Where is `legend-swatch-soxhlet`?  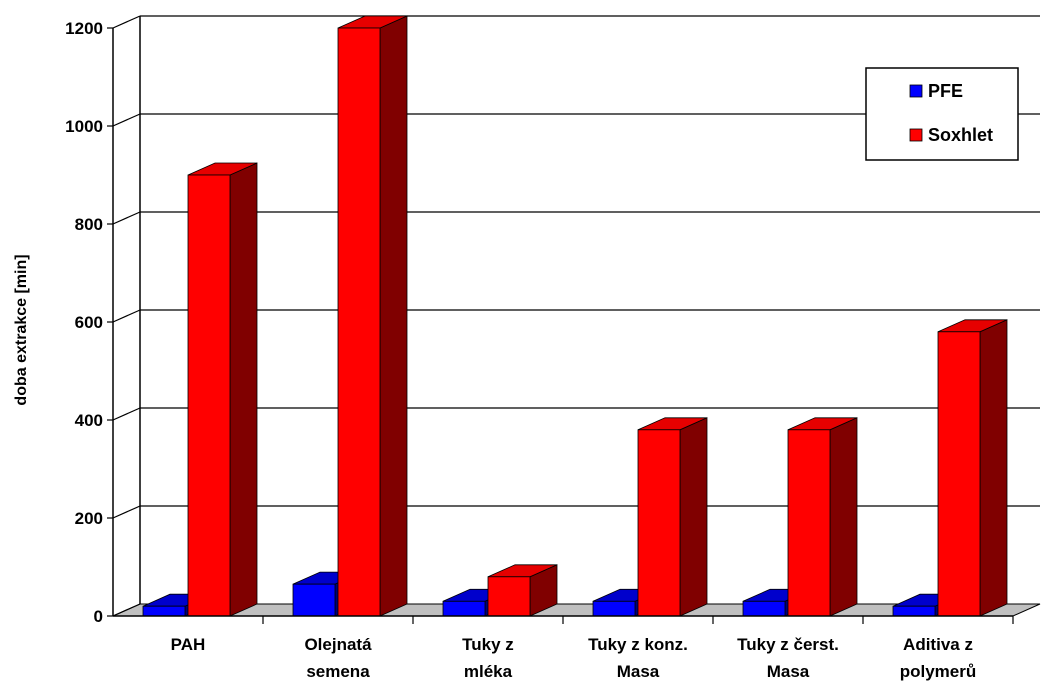
legend-swatch-soxhlet is located at coordinates (916, 135).